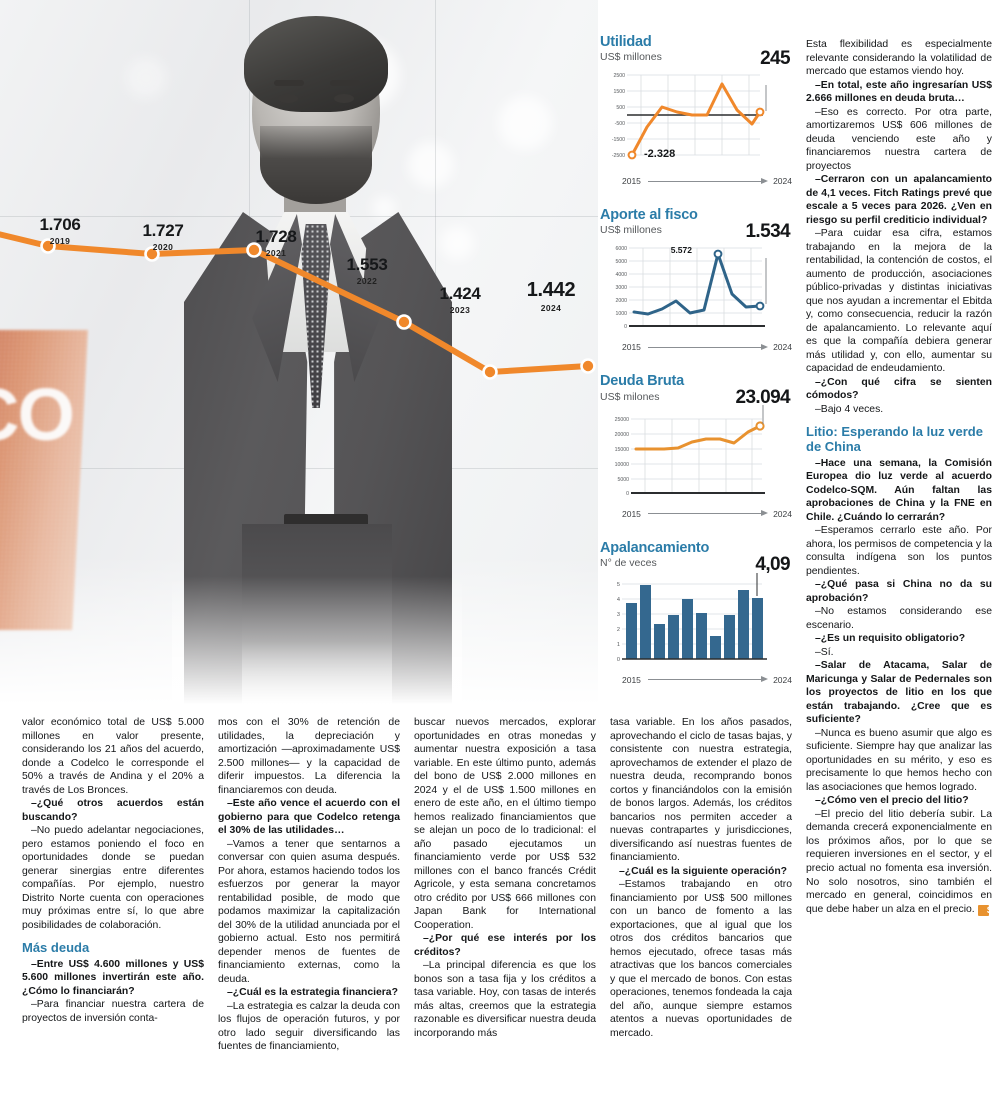  I want to click on svg-text: 2000, so click(621, 301).